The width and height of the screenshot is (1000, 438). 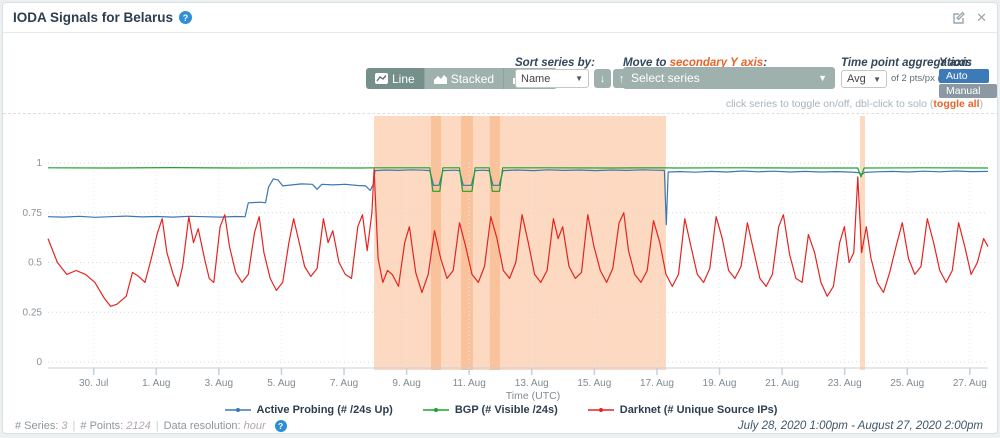 What do you see at coordinates (490, 410) in the screenshot?
I see `legend-item-bgp: BGP (# Visible /24s)` at bounding box center [490, 410].